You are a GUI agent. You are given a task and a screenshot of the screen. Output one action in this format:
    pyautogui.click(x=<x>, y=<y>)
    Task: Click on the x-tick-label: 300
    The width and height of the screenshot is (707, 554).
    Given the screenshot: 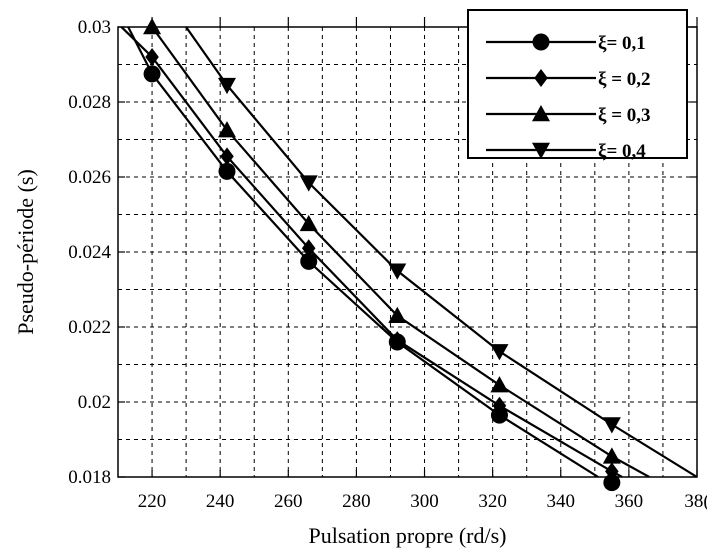 What is the action you would take?
    pyautogui.click(x=424, y=501)
    